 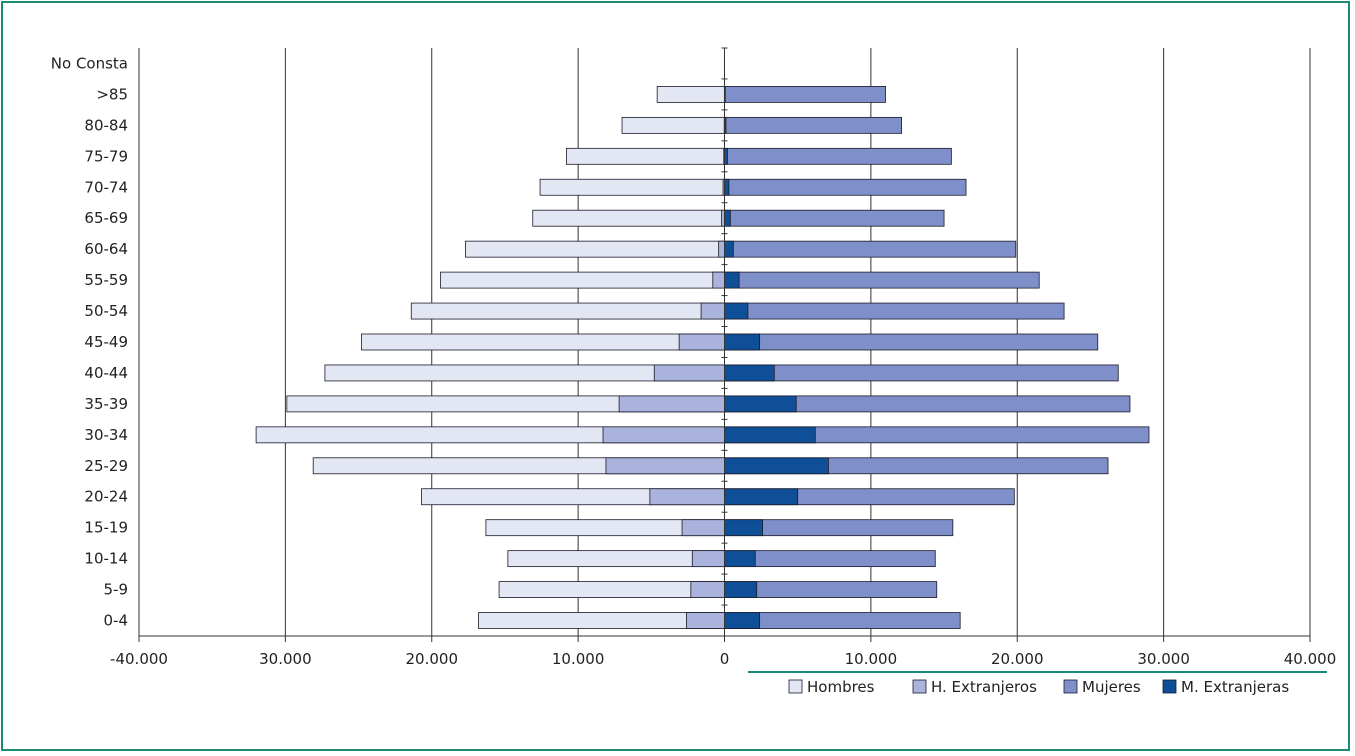 What do you see at coordinates (1310, 659) in the screenshot?
I see `x-tick-label: 40.000` at bounding box center [1310, 659].